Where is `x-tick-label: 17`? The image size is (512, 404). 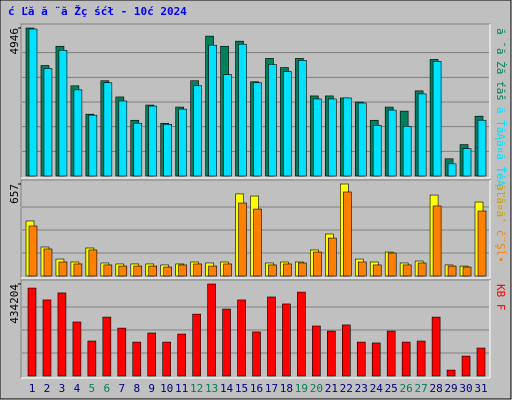
x-tick-label: 17 is located at coordinates (271, 388).